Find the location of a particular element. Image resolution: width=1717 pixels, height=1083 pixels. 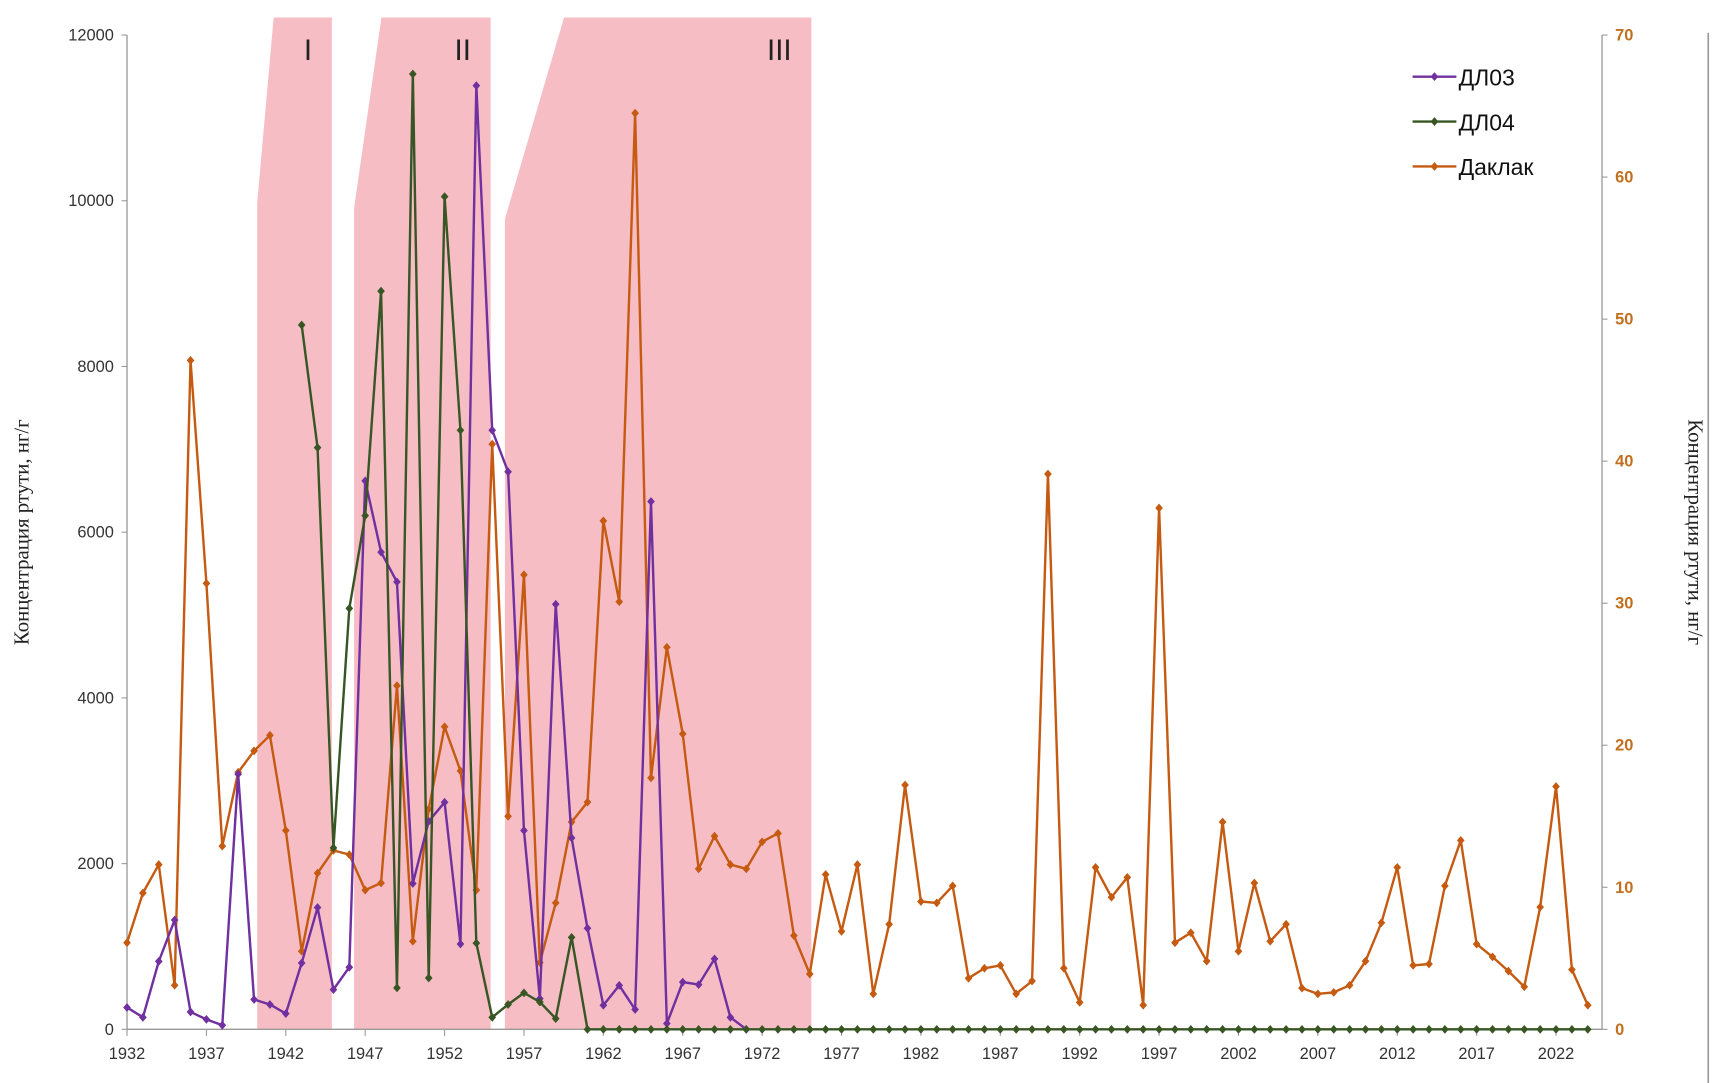

x-tick-label: 2012 is located at coordinates (1397, 1054).